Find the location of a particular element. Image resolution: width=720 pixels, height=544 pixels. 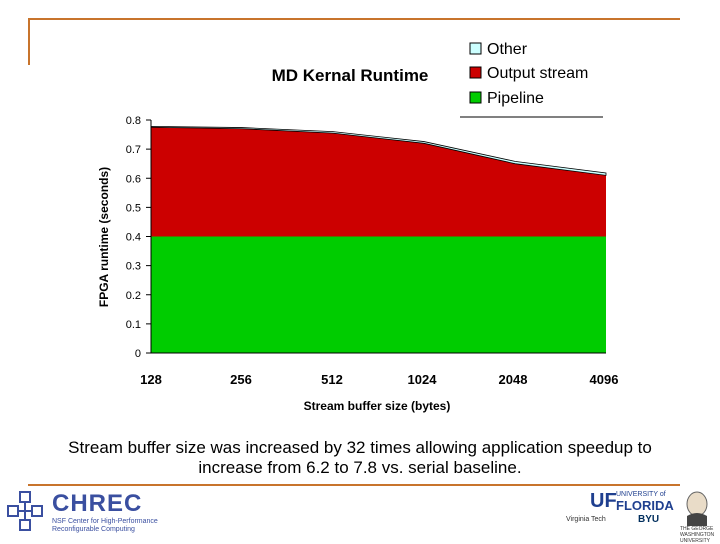

chrec-logo-icon is located at coordinates (25, 511).